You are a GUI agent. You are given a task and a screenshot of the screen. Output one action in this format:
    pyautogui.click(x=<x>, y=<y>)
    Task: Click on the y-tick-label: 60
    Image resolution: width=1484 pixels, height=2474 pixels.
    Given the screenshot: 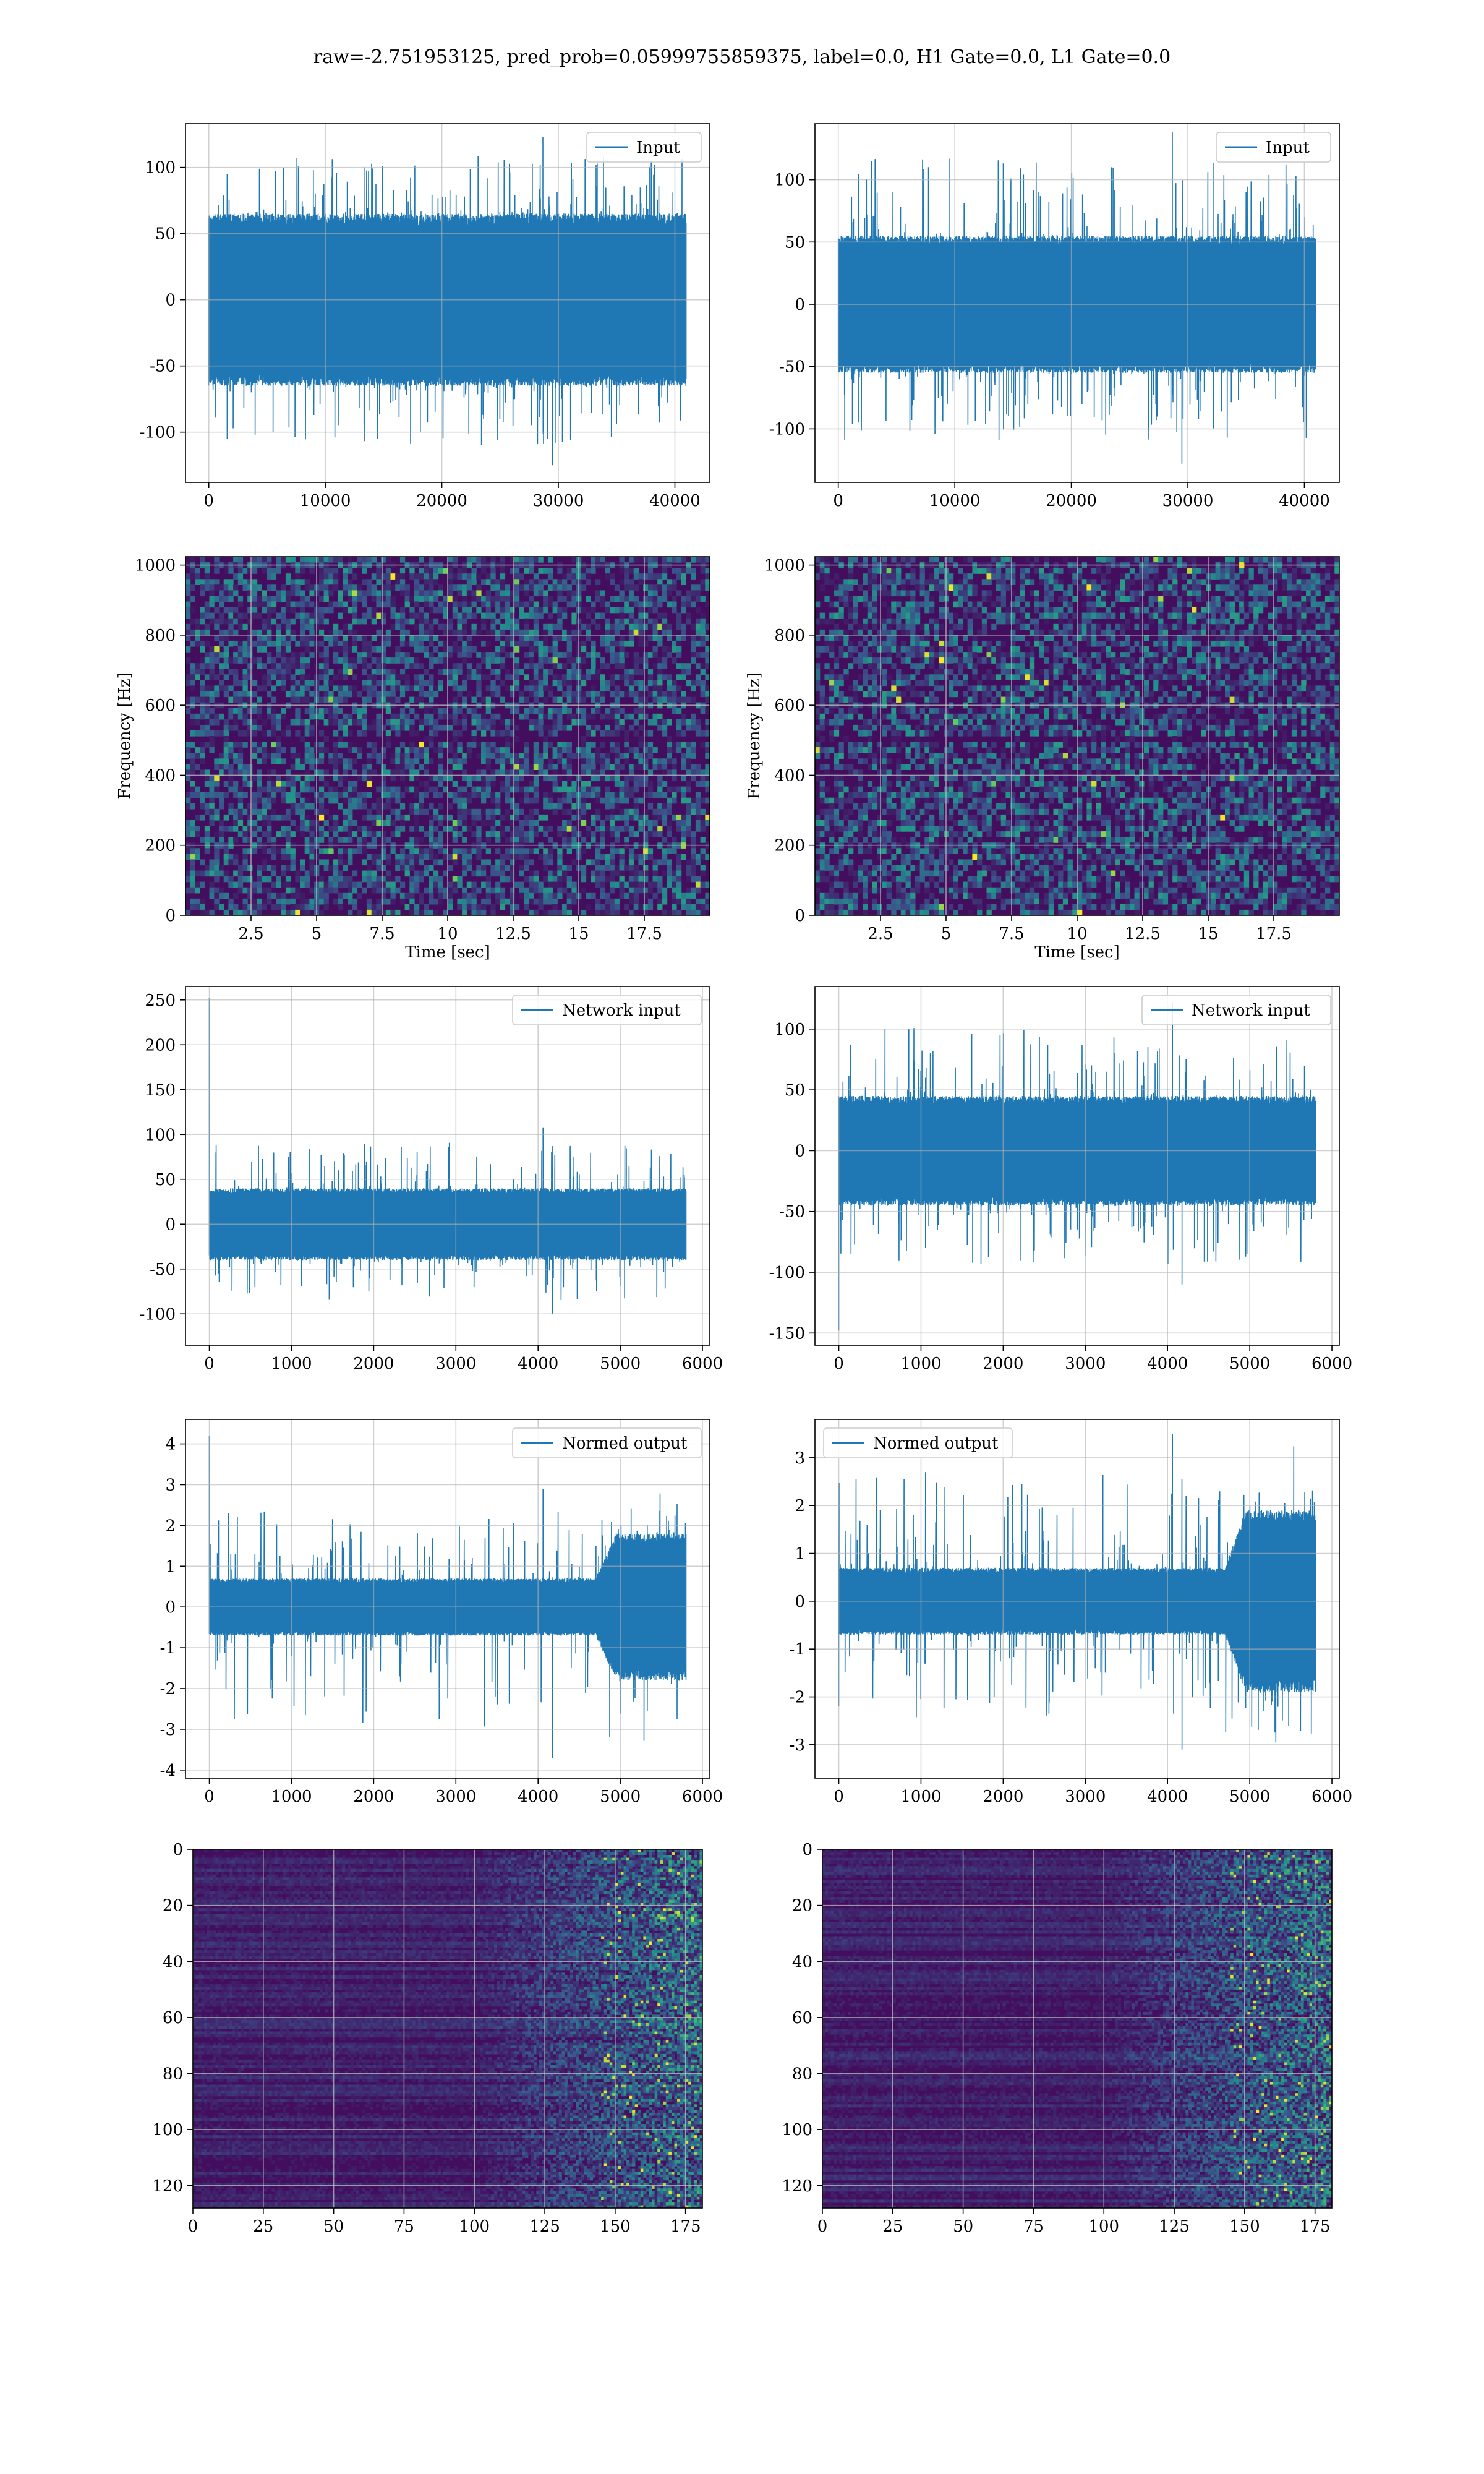 What is the action you would take?
    pyautogui.click(x=173, y=2018)
    